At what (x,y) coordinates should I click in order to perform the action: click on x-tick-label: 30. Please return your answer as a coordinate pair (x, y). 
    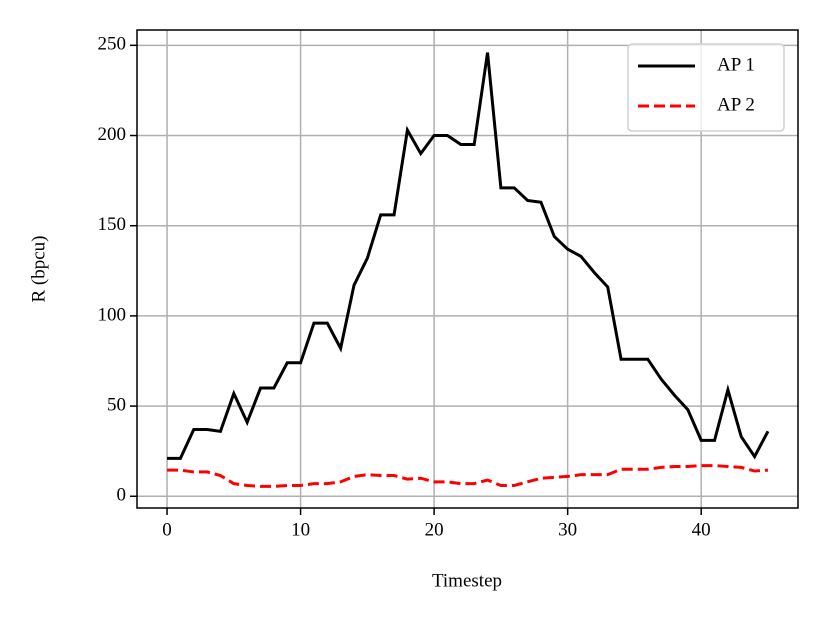
    Looking at the image, I should click on (567, 529).